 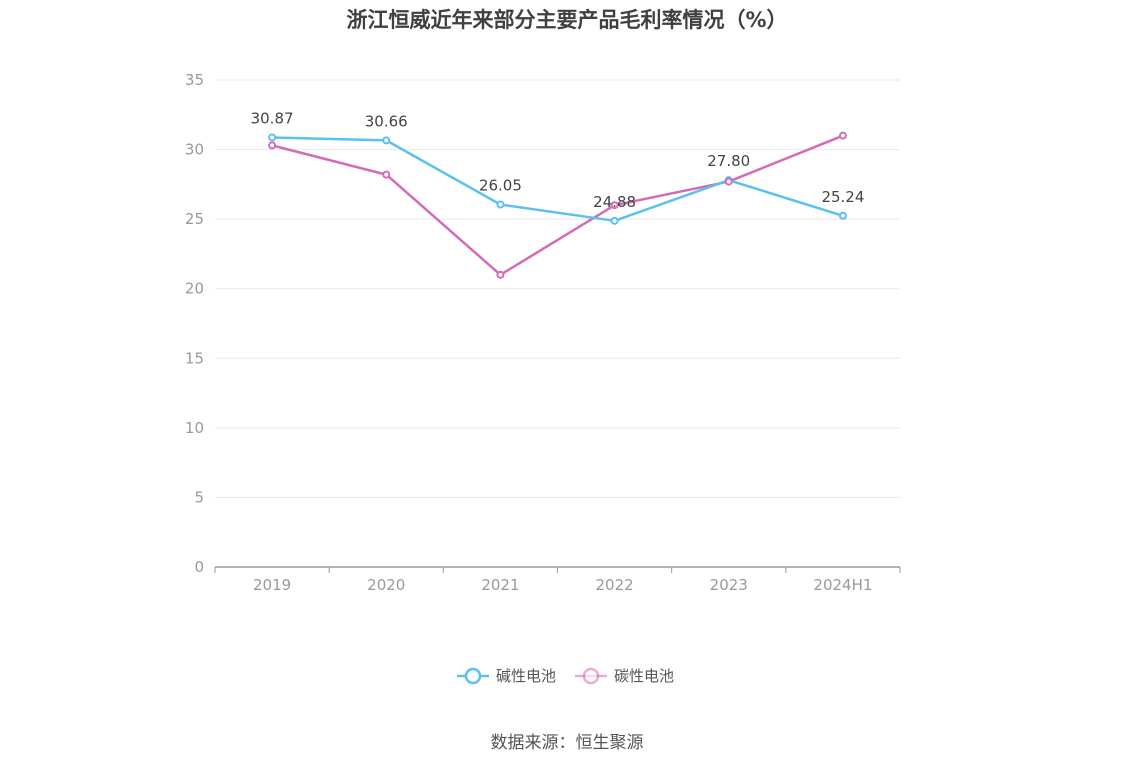 I want to click on x-tick-label: 2020, so click(x=386, y=585).